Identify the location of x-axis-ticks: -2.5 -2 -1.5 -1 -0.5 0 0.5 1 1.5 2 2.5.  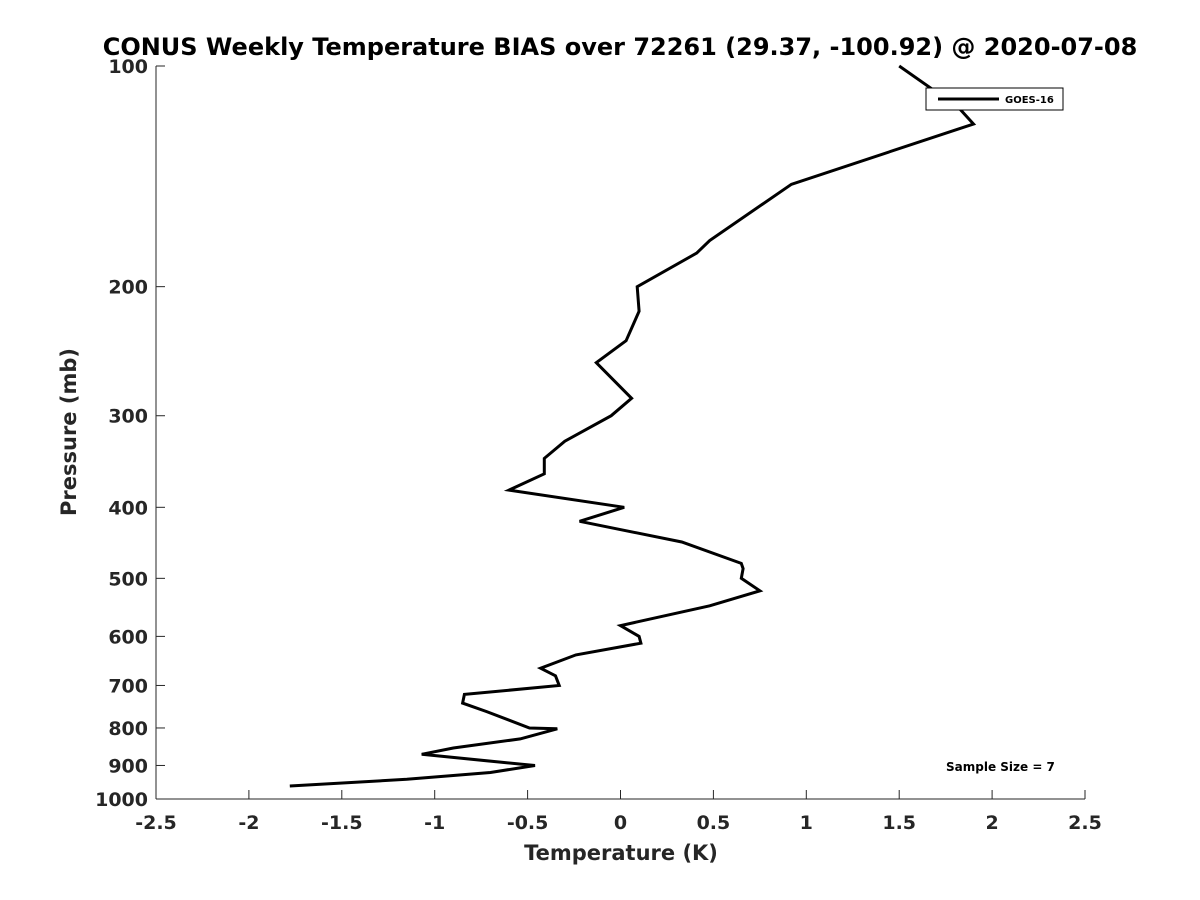
(618, 812).